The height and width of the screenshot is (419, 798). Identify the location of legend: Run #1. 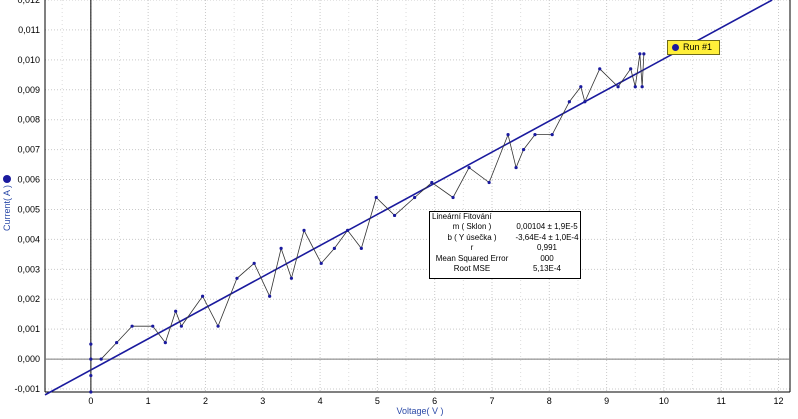
(693, 47).